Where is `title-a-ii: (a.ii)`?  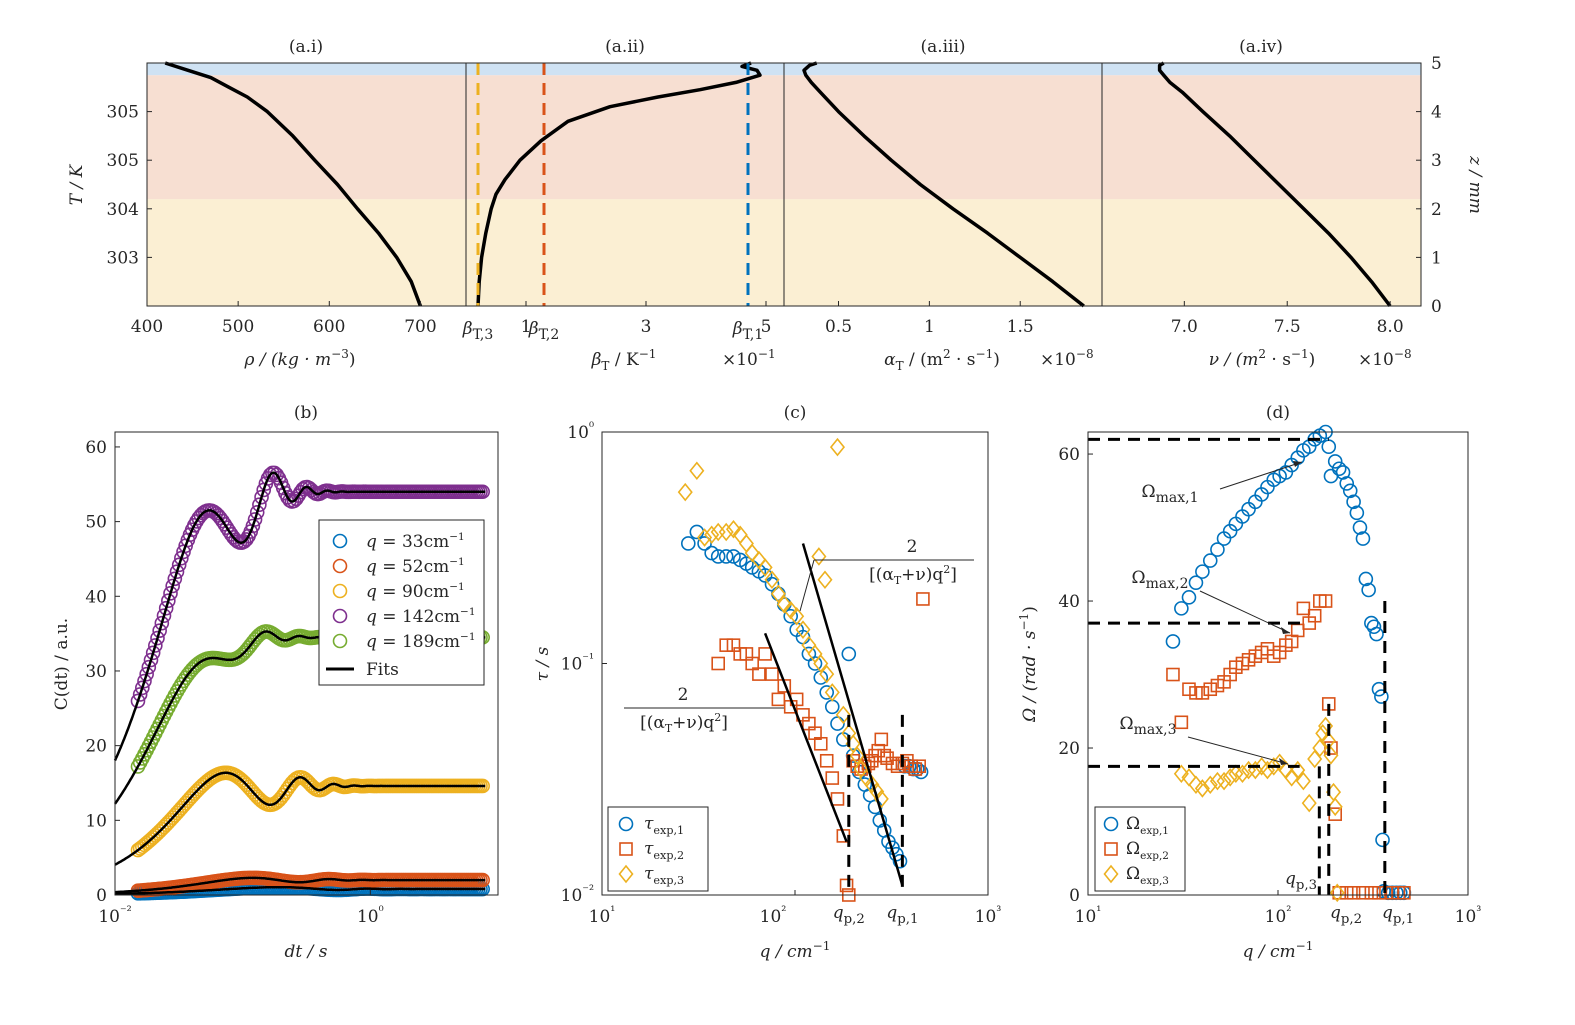 title-a-ii: (a.ii) is located at coordinates (625, 47).